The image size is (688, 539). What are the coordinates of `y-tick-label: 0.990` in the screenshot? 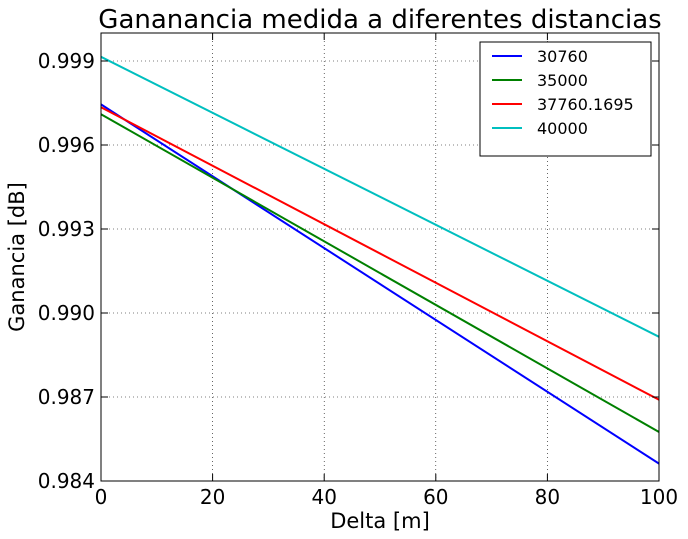 It's located at (66, 313).